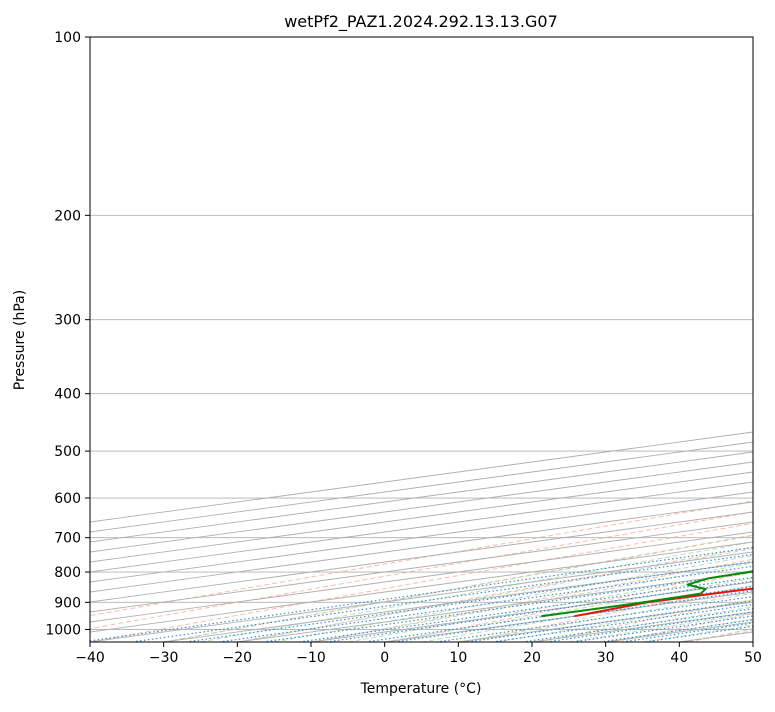  I want to click on x-tick-label: −30, so click(164, 658).